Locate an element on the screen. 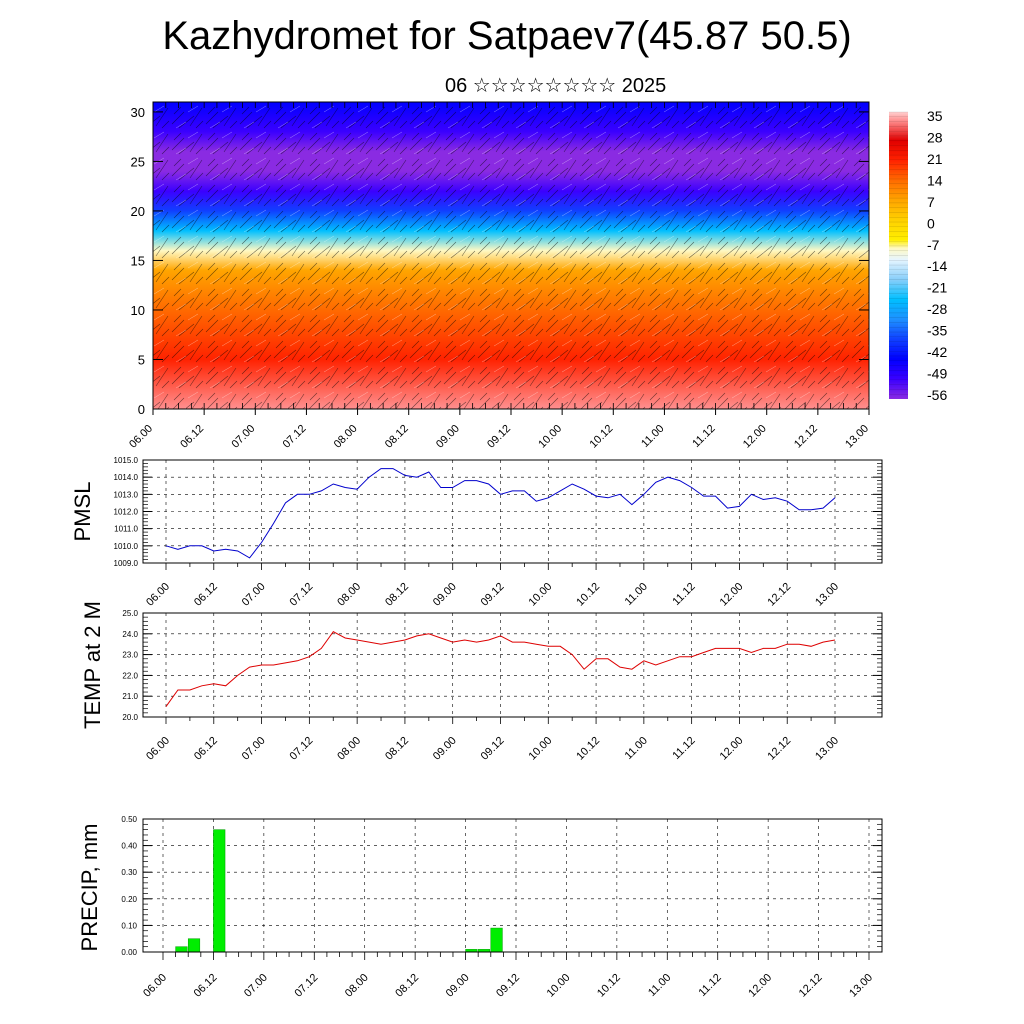 The height and width of the screenshot is (1024, 1024). y-tick-label: 21.0 is located at coordinates (130, 696).